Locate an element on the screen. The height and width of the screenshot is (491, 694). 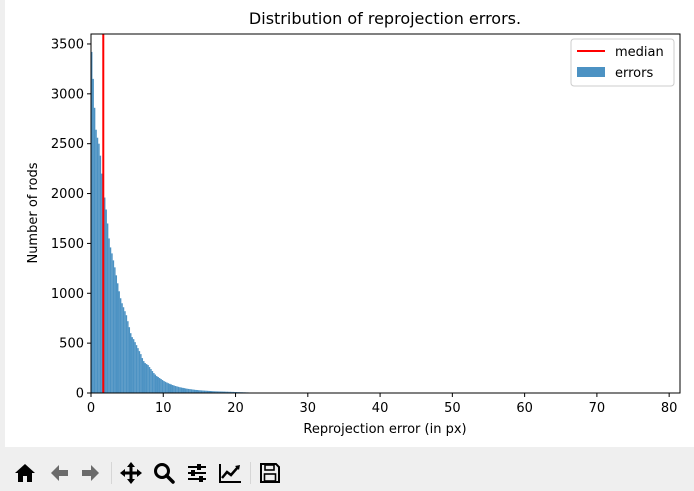
x-tick-label: 30 is located at coordinates (308, 408).